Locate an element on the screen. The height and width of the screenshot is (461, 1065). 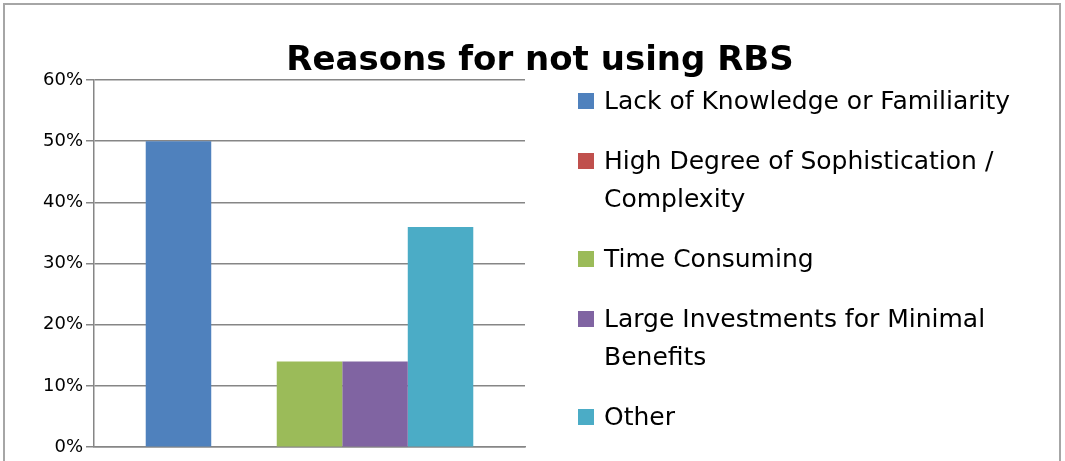
y-tick-label: 30% is located at coordinates (63, 262).